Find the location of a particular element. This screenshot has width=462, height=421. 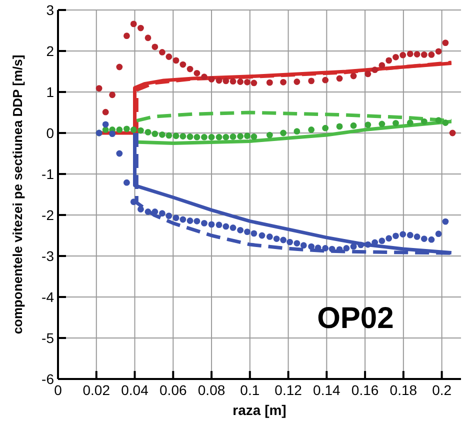

x-tick-label: 0.06 is located at coordinates (173, 390).